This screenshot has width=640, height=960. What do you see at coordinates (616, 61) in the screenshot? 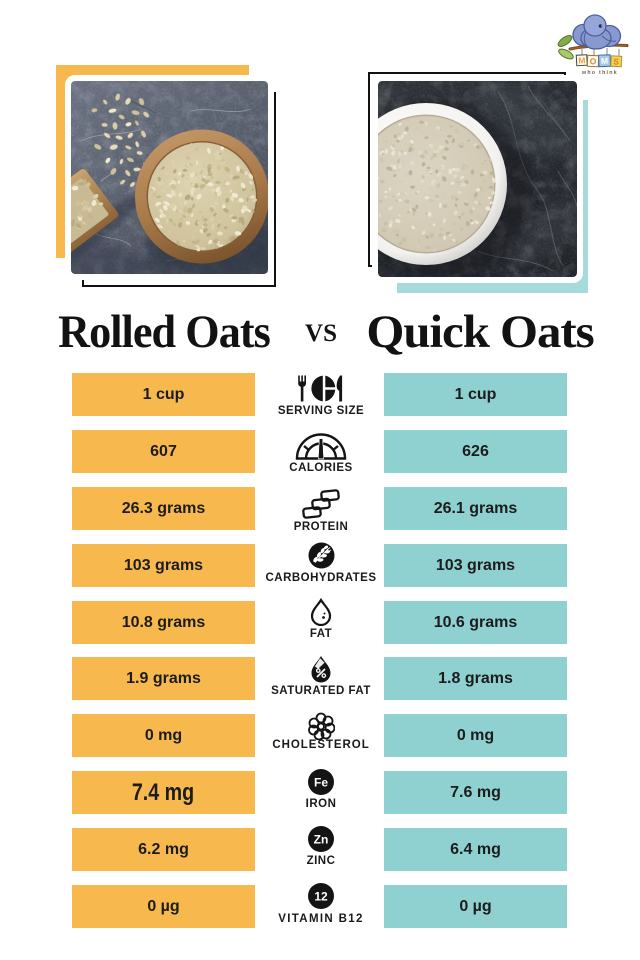
I see `svg-text: S` at bounding box center [616, 61].